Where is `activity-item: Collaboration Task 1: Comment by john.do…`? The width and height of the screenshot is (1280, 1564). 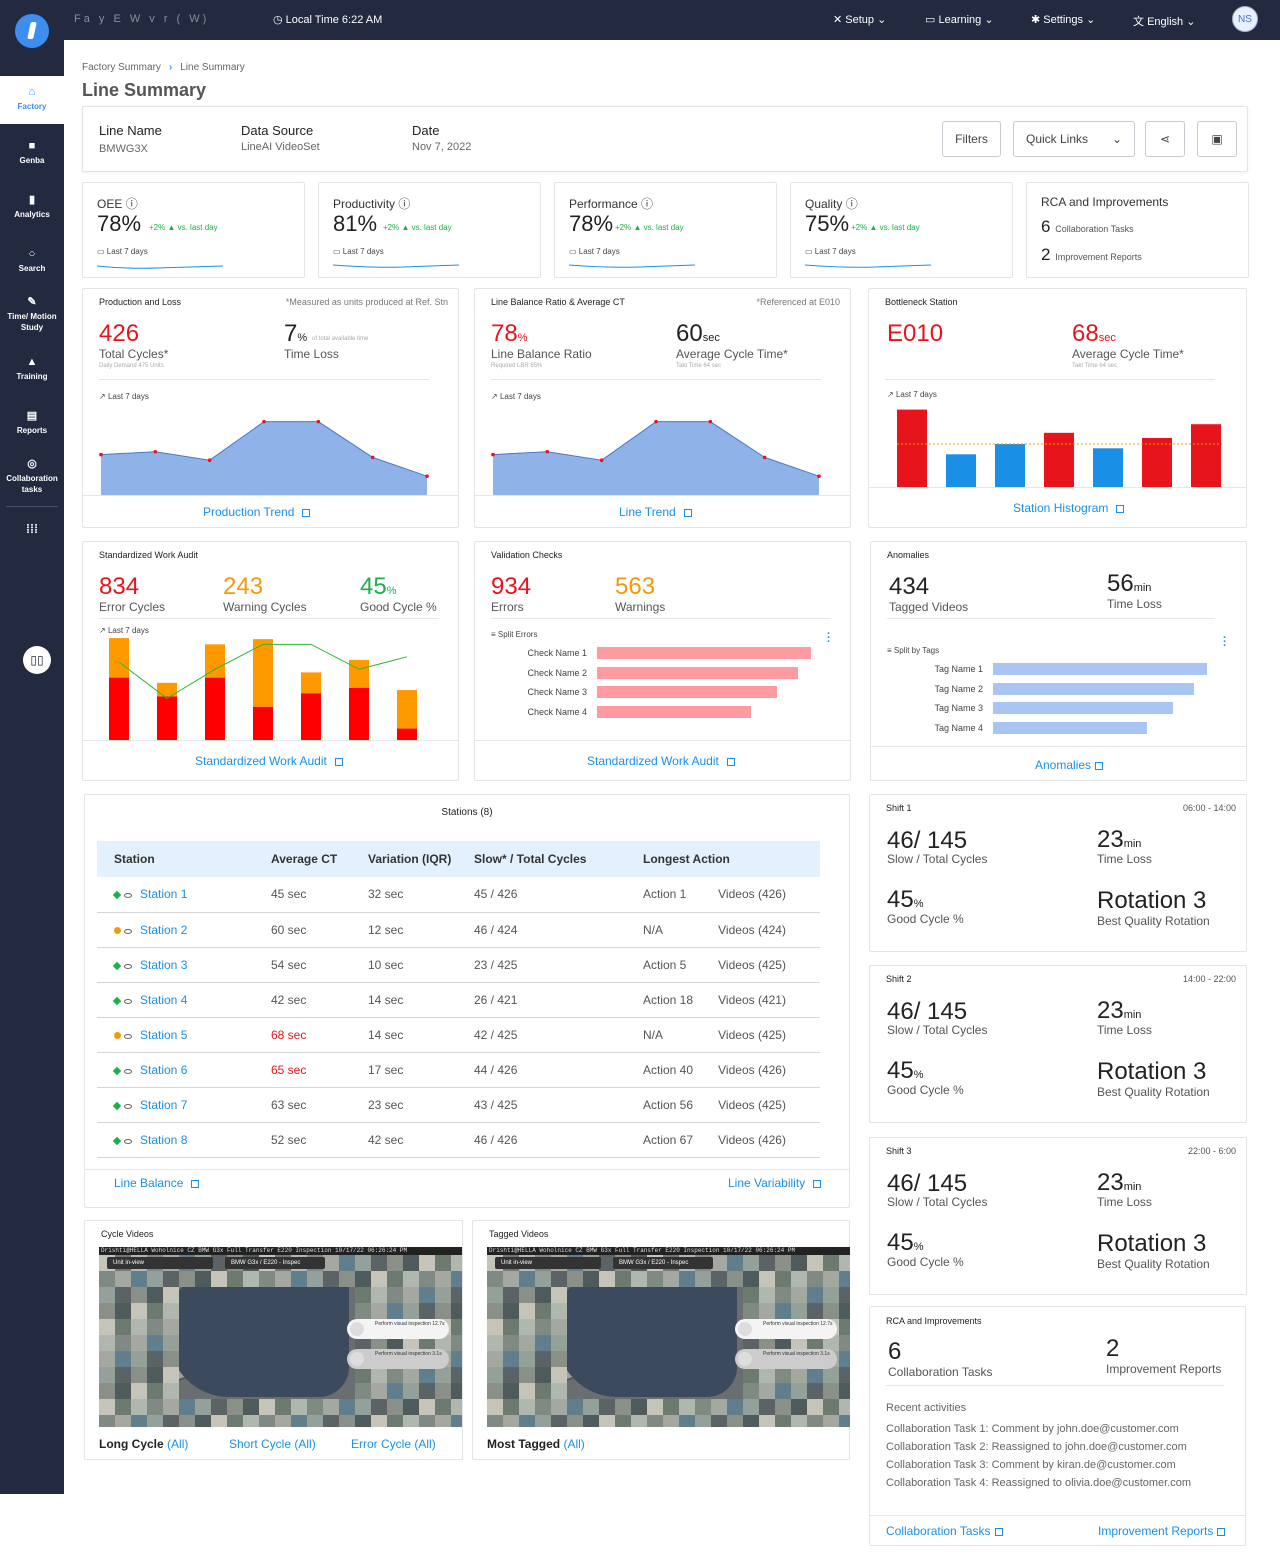 activity-item: Collaboration Task 1: Comment by john.do… is located at coordinates (1032, 1429).